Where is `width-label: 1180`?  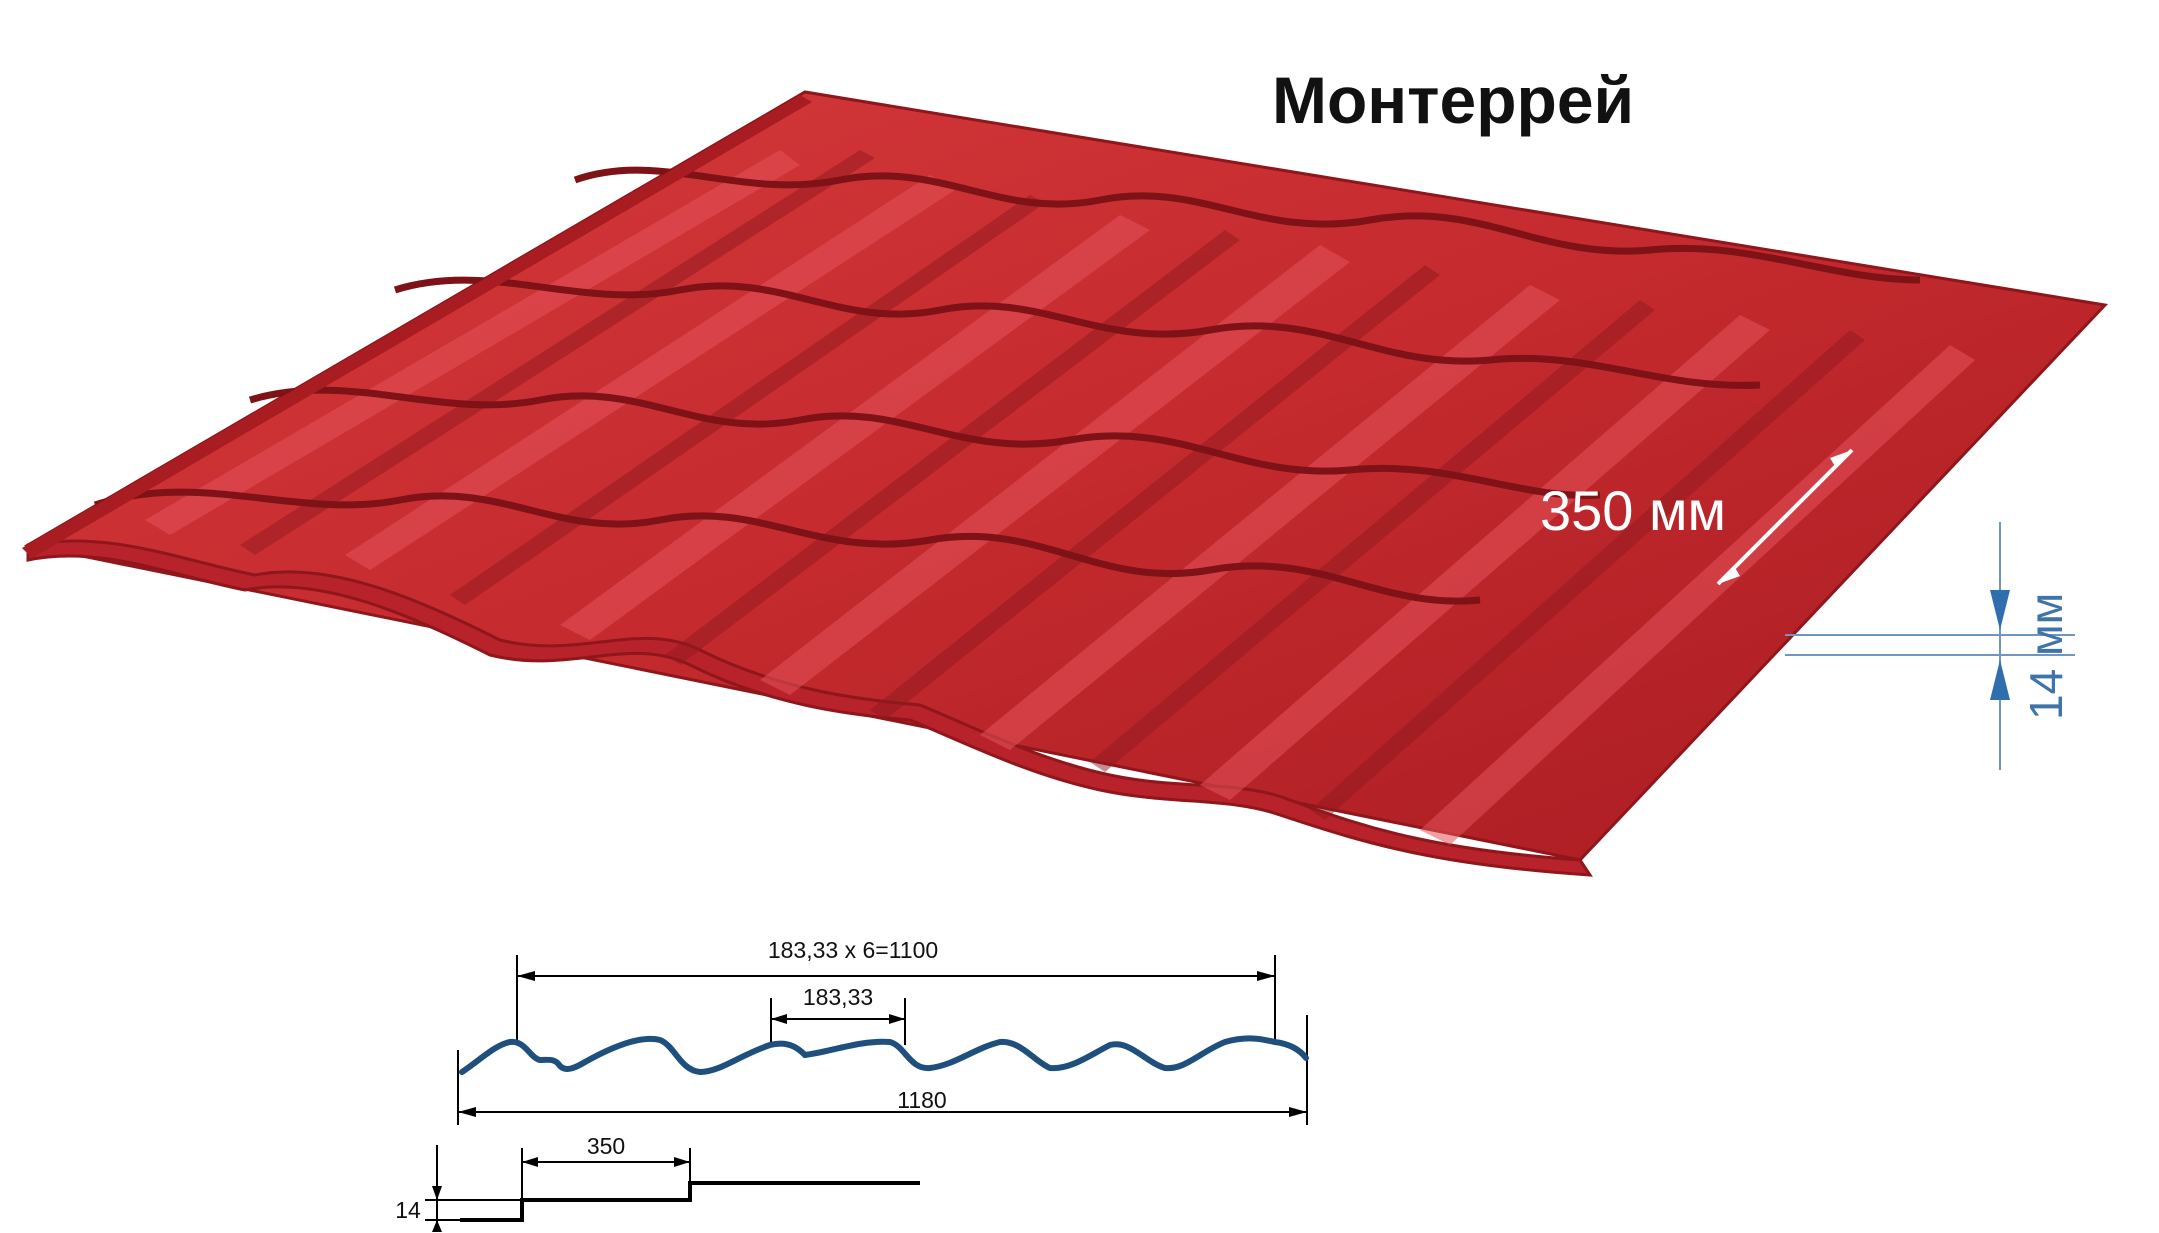
width-label: 1180 is located at coordinates (921, 1100).